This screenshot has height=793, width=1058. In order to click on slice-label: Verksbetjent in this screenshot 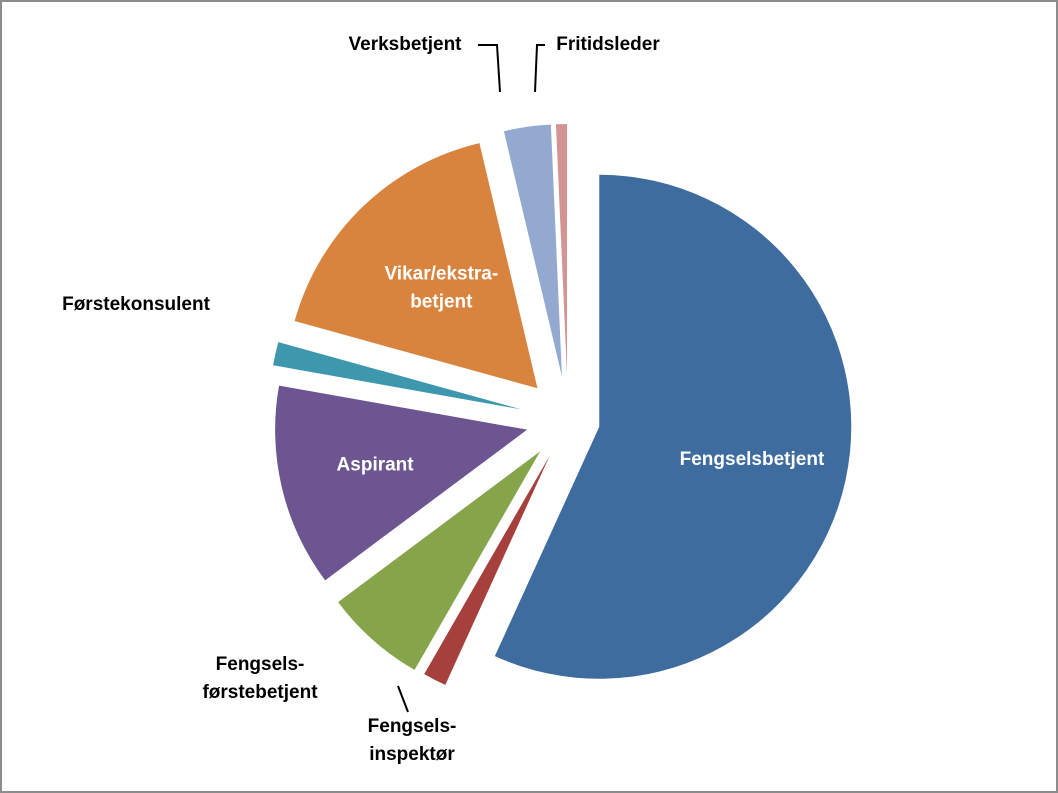, I will do `click(406, 44)`.